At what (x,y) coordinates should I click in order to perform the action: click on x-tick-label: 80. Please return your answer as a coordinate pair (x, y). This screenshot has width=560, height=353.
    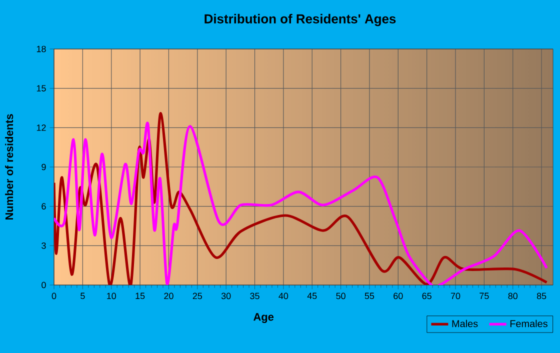
    Looking at the image, I should click on (513, 296).